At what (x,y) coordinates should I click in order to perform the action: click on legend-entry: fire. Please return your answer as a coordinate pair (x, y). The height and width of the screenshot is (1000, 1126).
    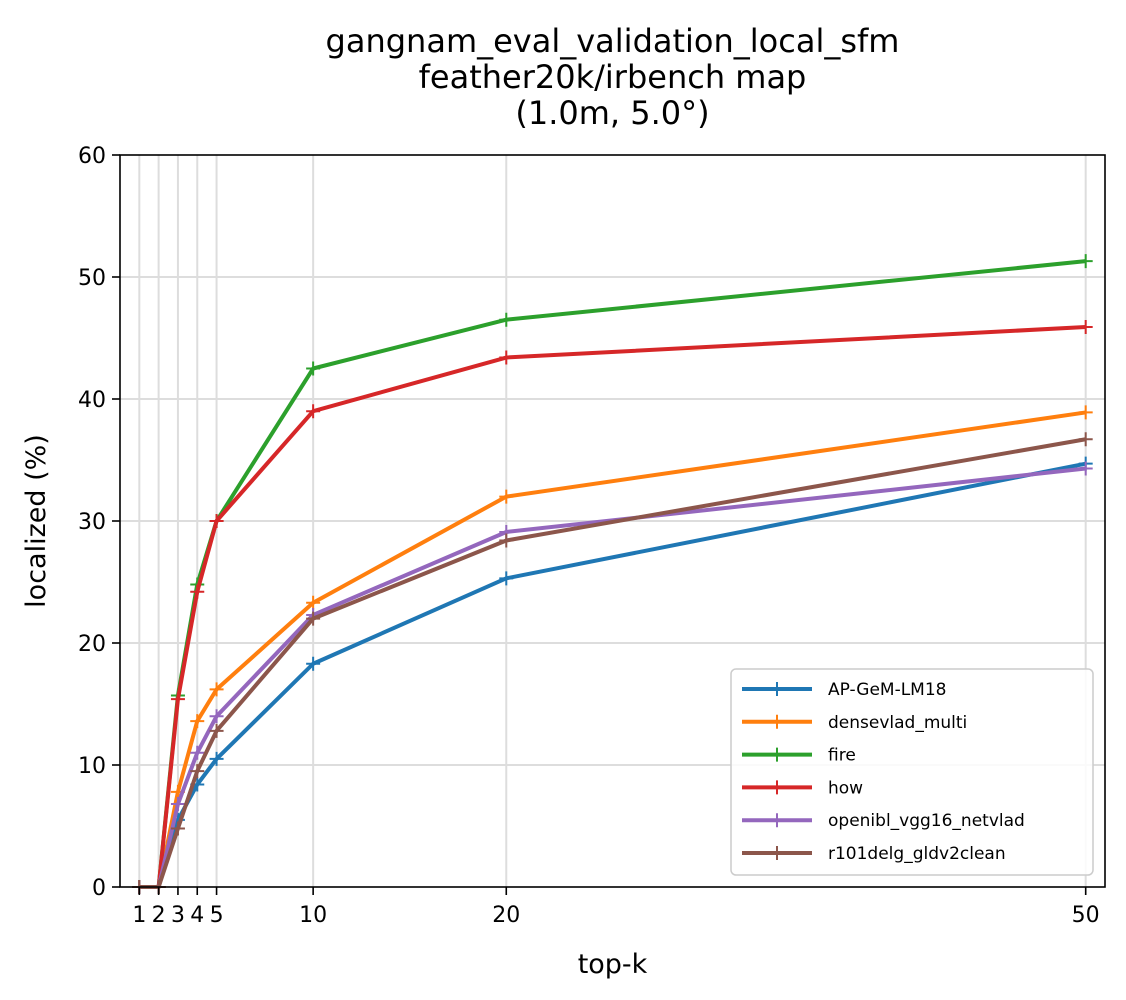
    Looking at the image, I should click on (799, 756).